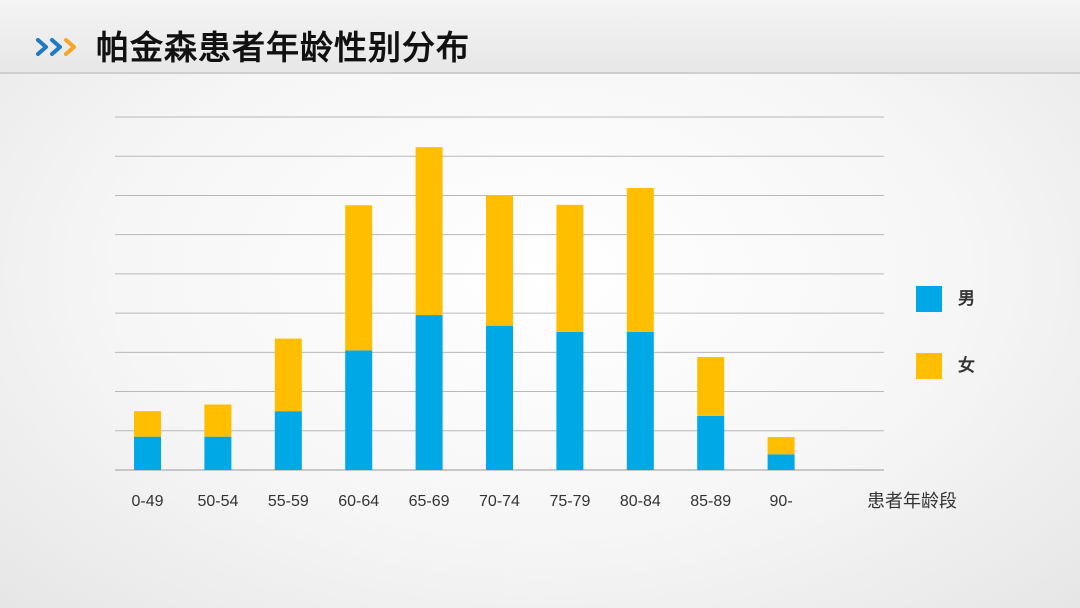  Describe the element at coordinates (217, 501) in the screenshot. I see `x-tick-label: 50-54` at that location.